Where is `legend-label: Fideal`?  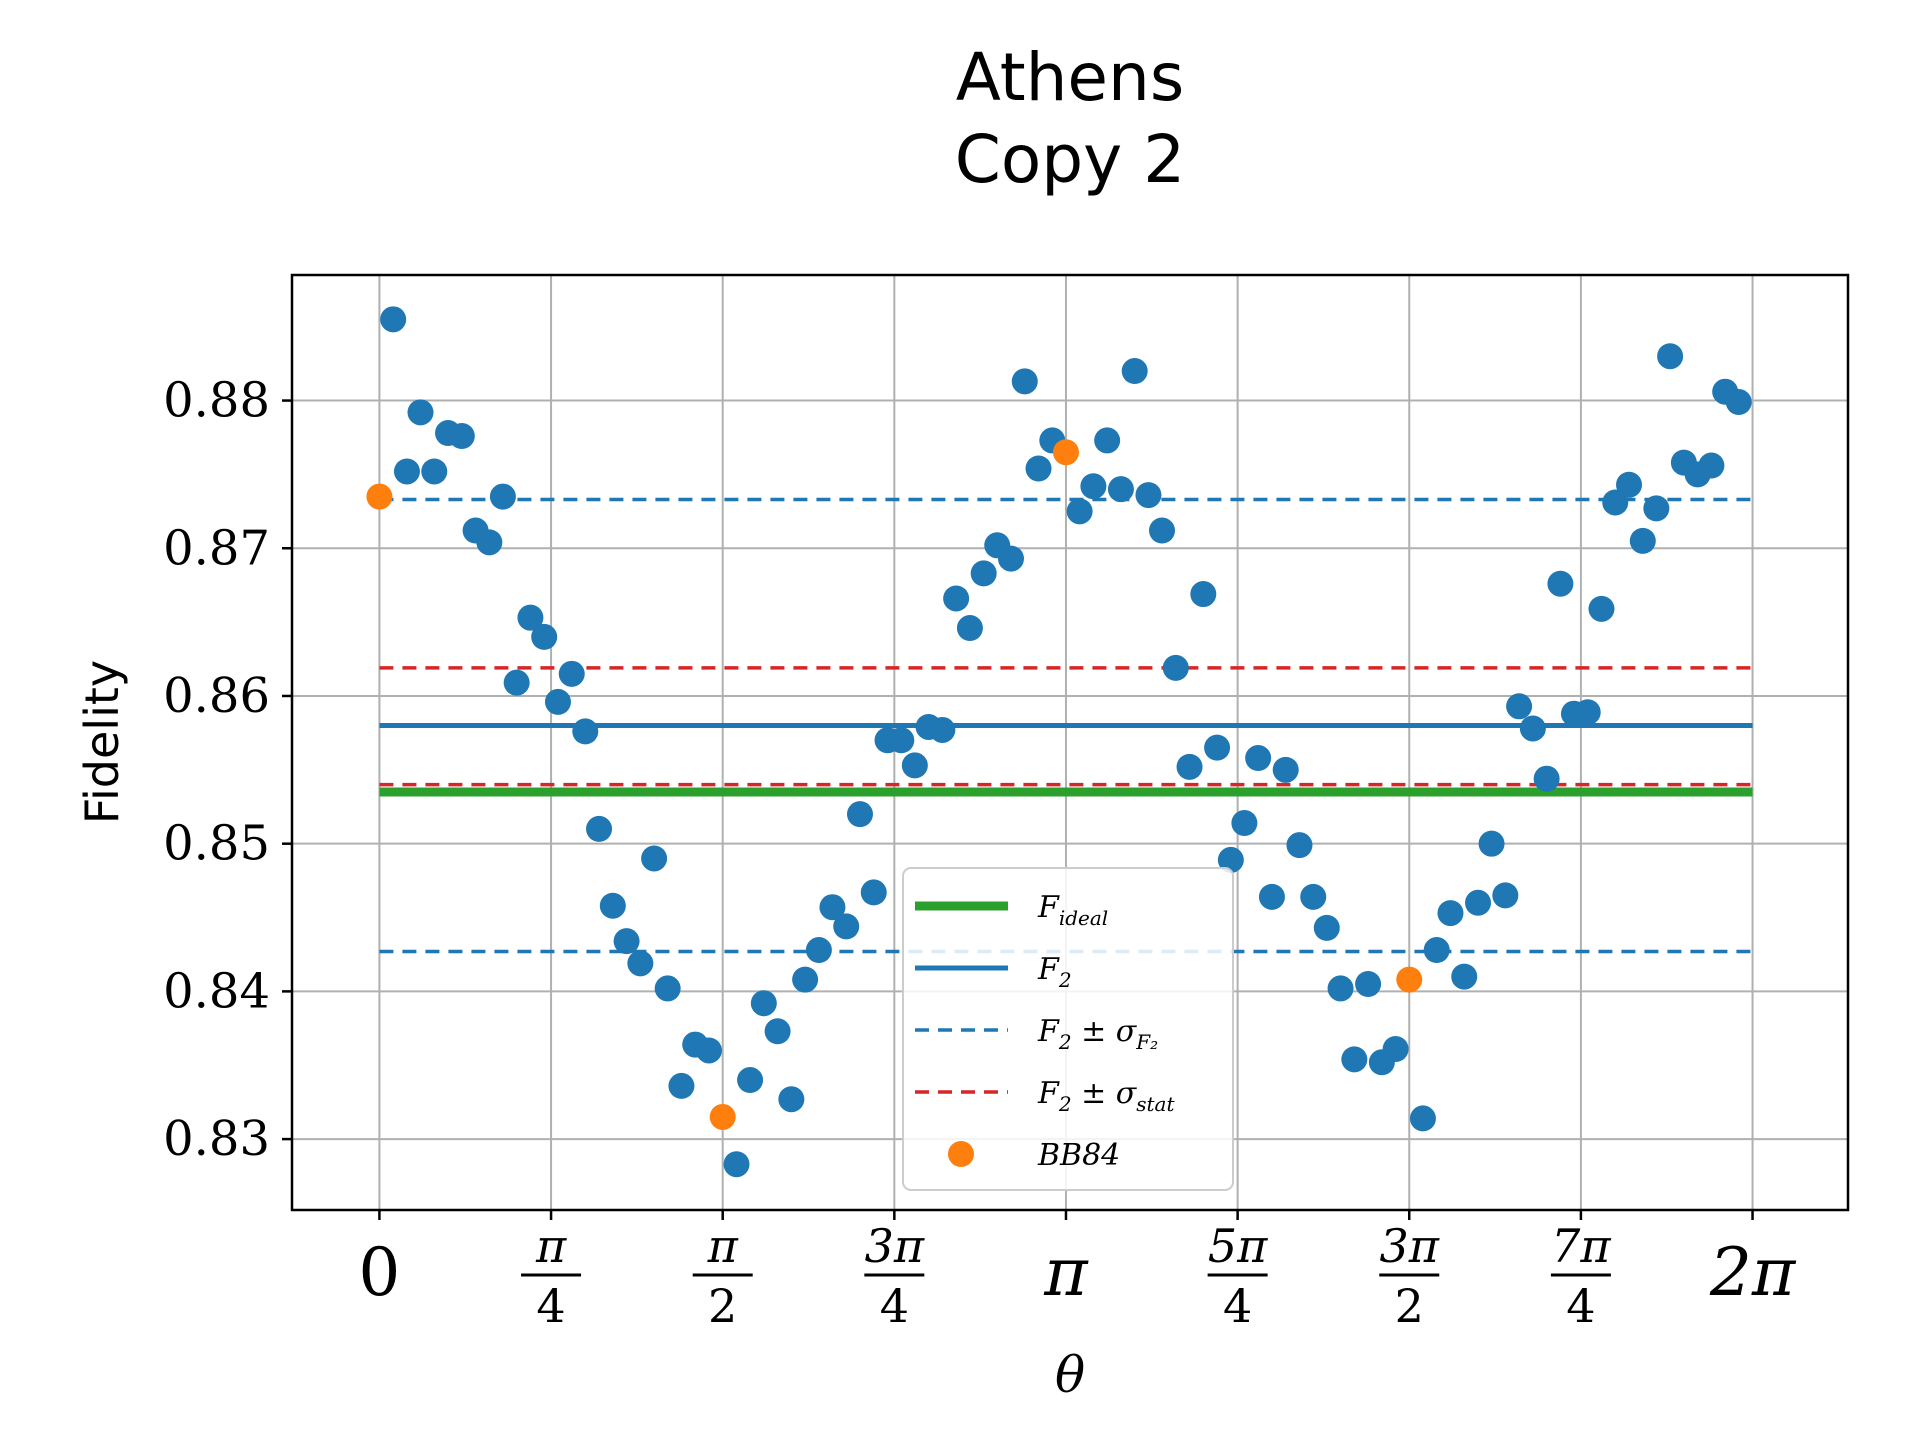 legend-label: Fideal is located at coordinates (1072, 910).